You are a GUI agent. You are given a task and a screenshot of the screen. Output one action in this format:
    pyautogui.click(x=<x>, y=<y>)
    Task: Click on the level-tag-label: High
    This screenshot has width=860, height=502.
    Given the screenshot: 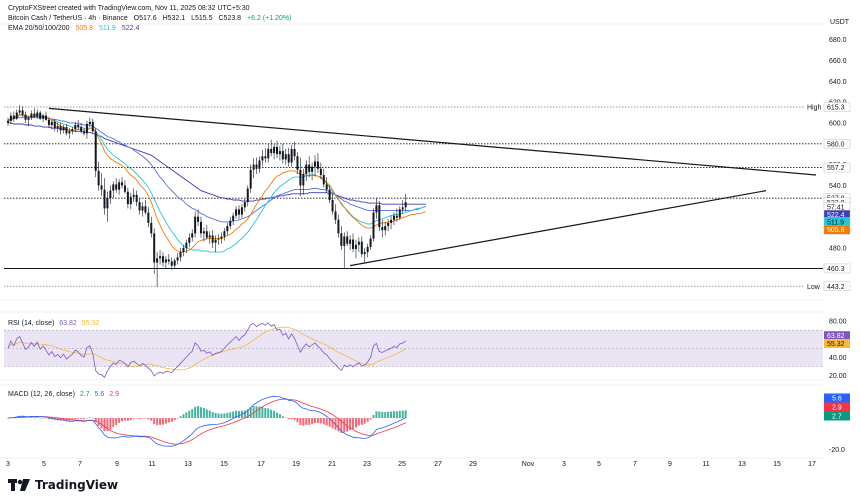 What is the action you would take?
    pyautogui.click(x=814, y=108)
    